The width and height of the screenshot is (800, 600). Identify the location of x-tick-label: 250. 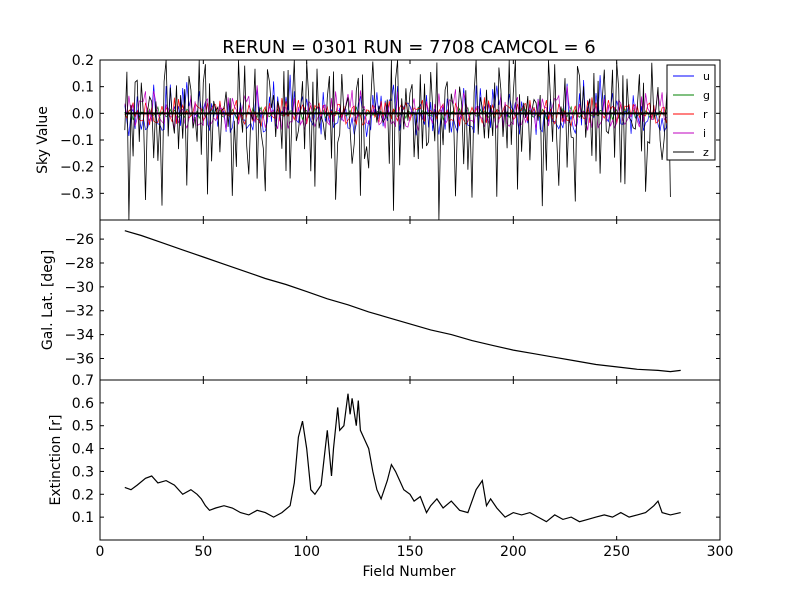
(616, 552).